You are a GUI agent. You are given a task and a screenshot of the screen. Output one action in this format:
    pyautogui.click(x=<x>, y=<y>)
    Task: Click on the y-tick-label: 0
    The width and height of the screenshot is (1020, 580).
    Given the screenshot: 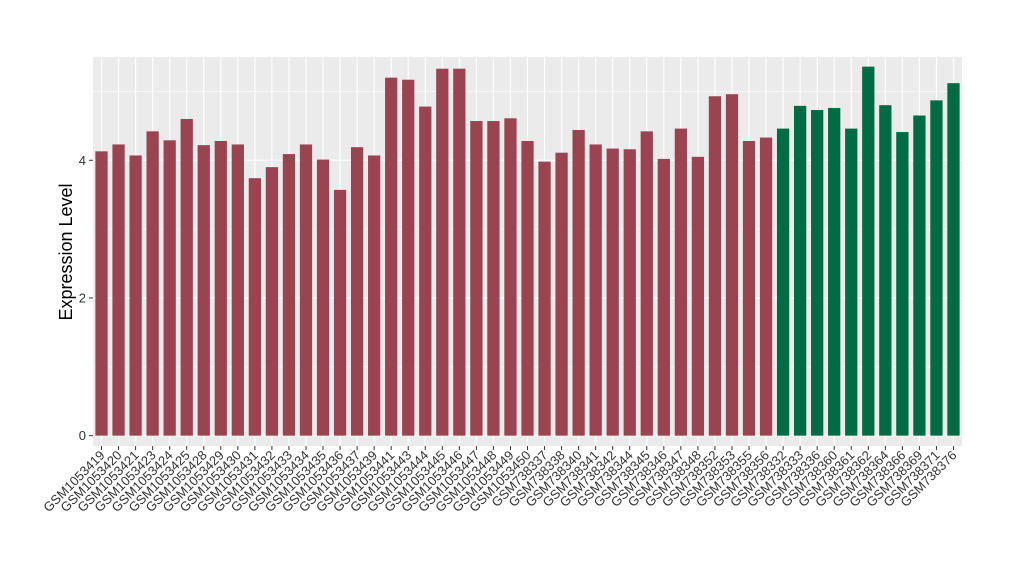 What is the action you would take?
    pyautogui.click(x=82, y=435)
    